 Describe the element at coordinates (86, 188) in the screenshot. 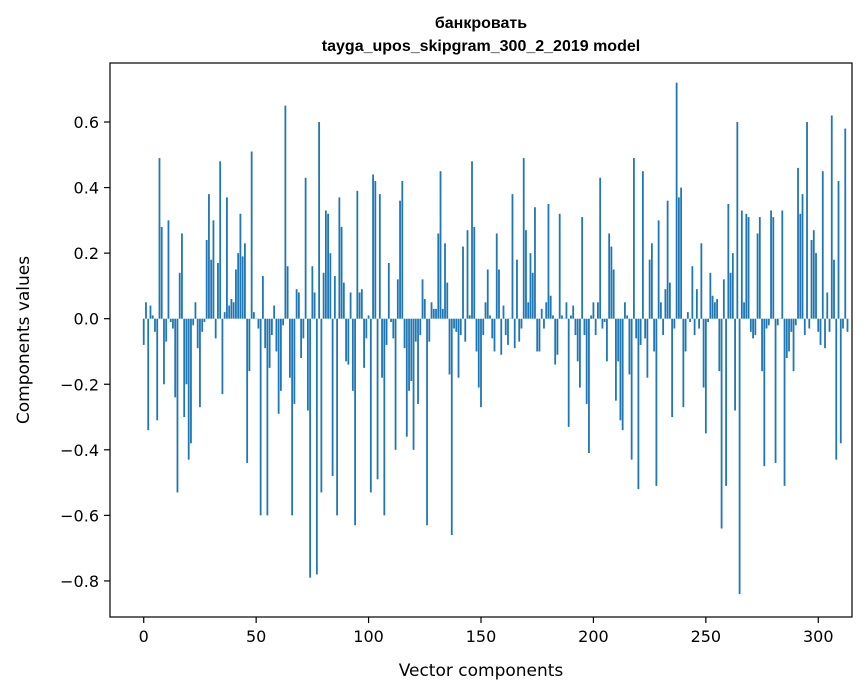

I see `y-tick-label: 0.4` at that location.